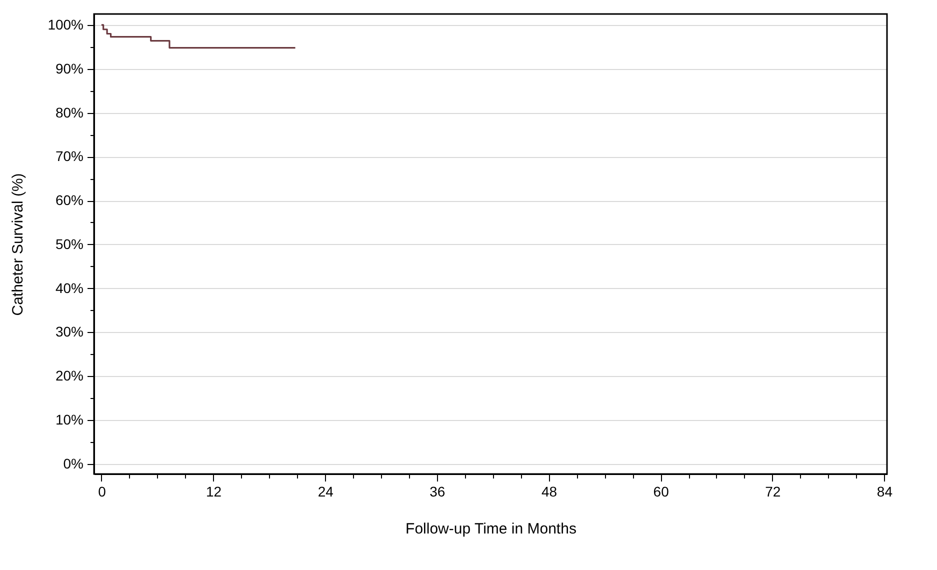 The image size is (937, 570). What do you see at coordinates (69, 68) in the screenshot?
I see `y-tick-label: 90%` at bounding box center [69, 68].